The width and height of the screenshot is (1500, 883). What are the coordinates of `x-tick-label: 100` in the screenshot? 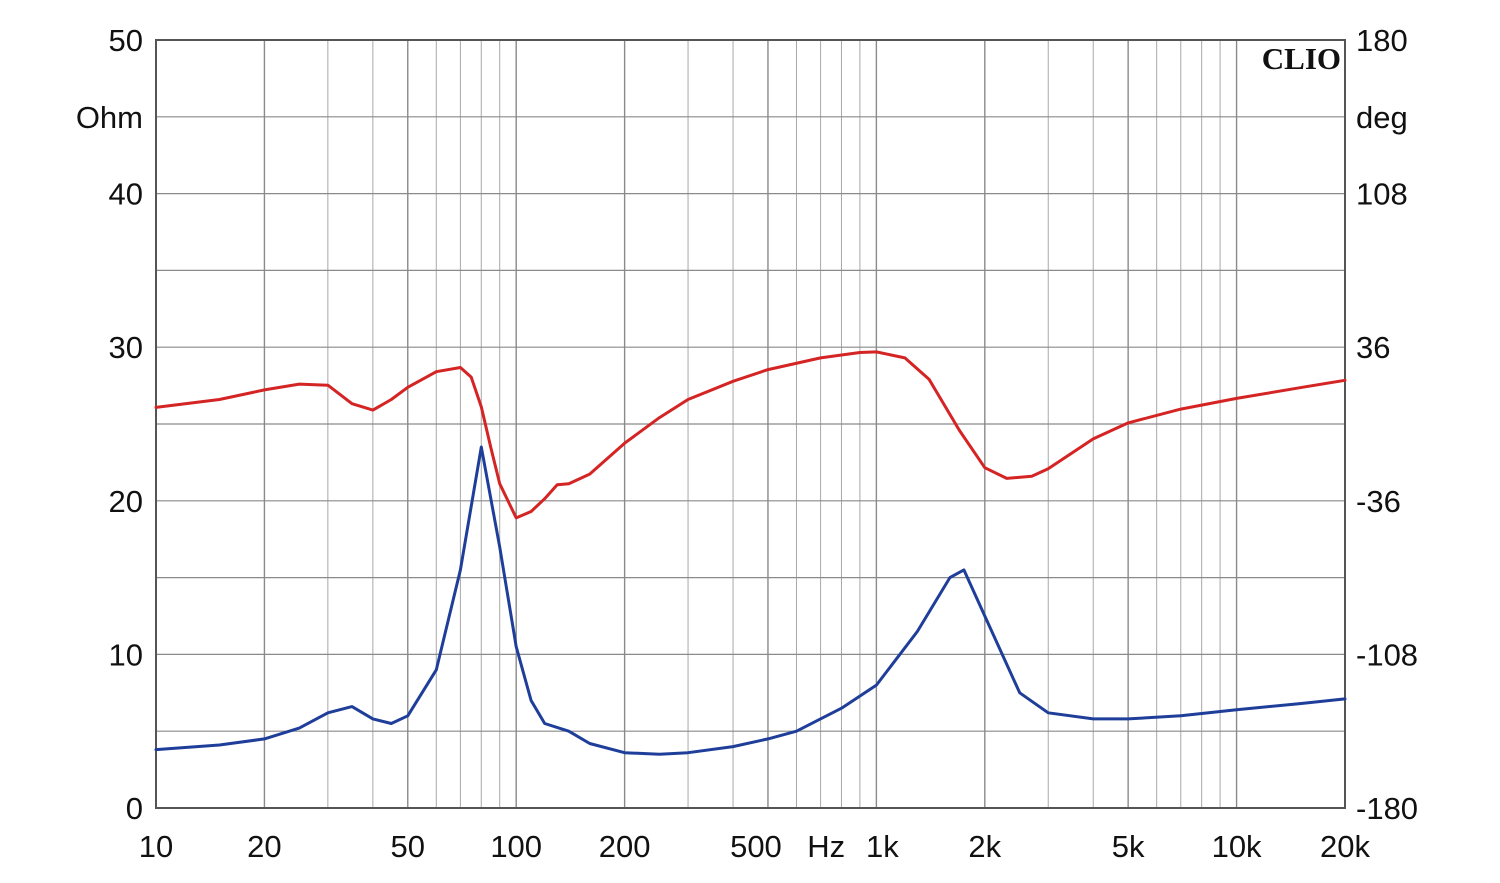 It's located at (516, 846).